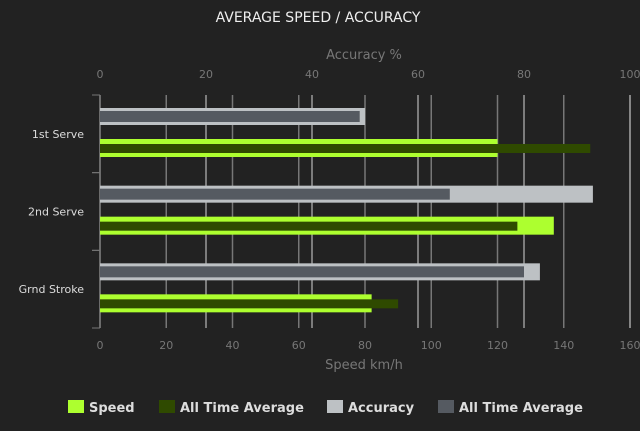  What do you see at coordinates (563, 345) in the screenshot?
I see `speed-tick-label: 140` at bounding box center [563, 345].